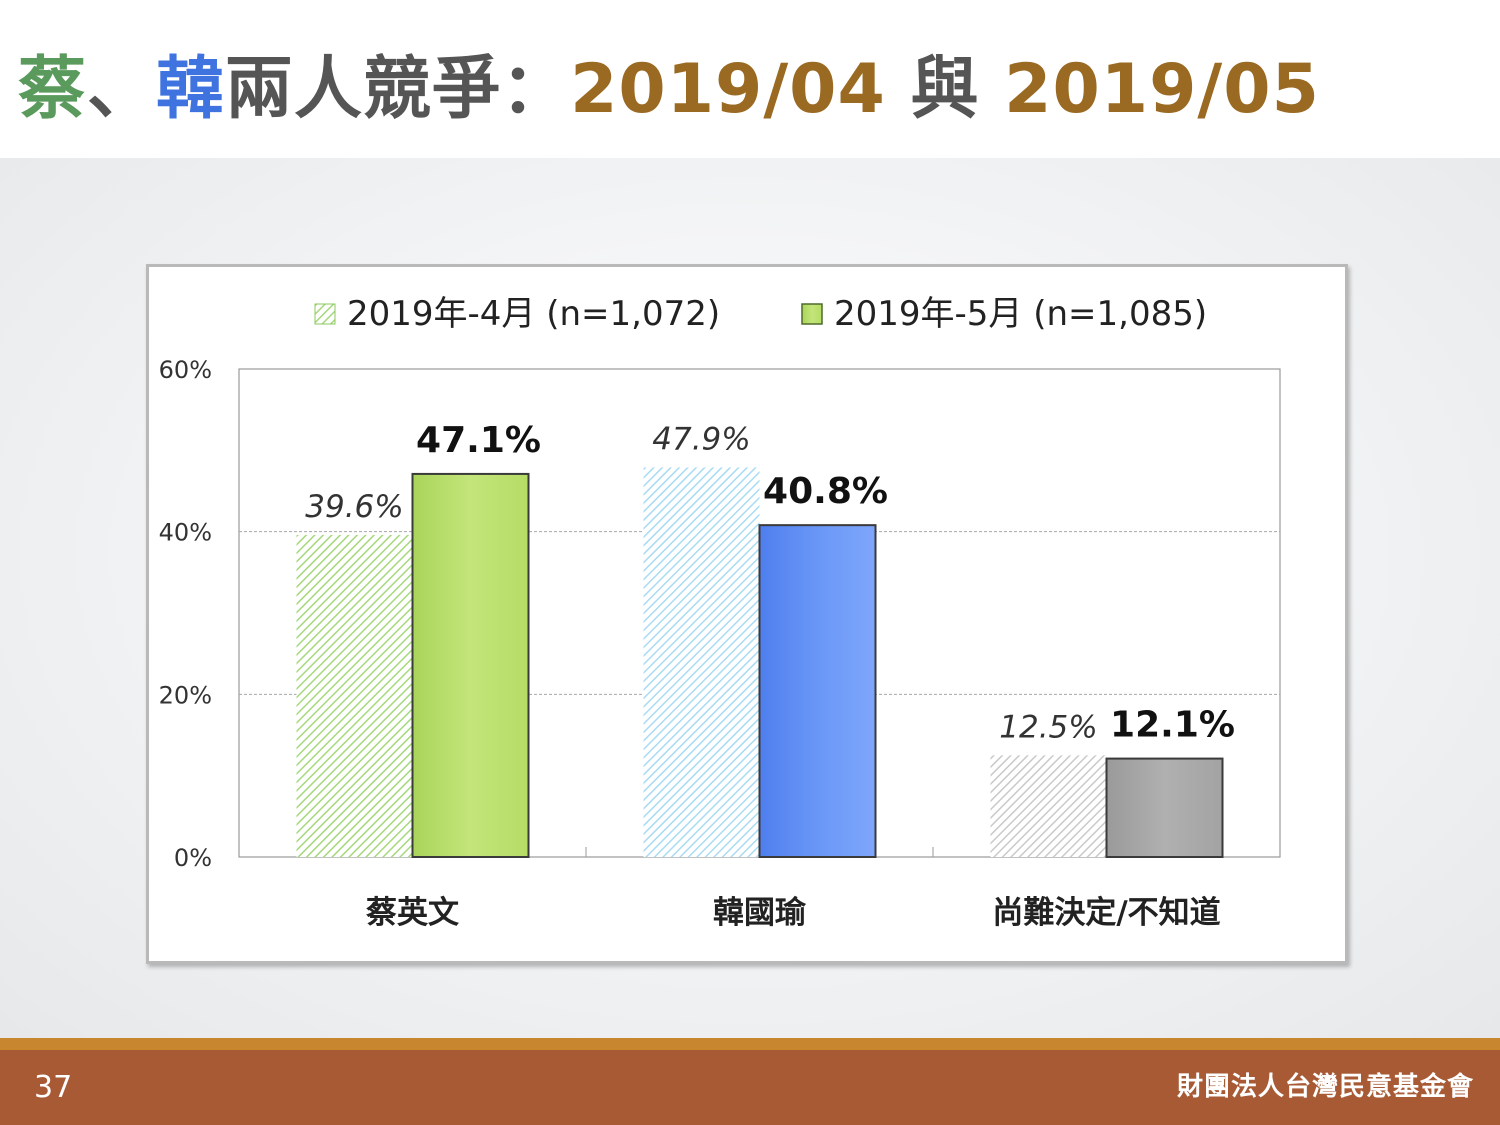 The image size is (1500, 1125). What do you see at coordinates (398, 89) in the screenshot?
I see `title-competition: 兩人競爭：` at bounding box center [398, 89].